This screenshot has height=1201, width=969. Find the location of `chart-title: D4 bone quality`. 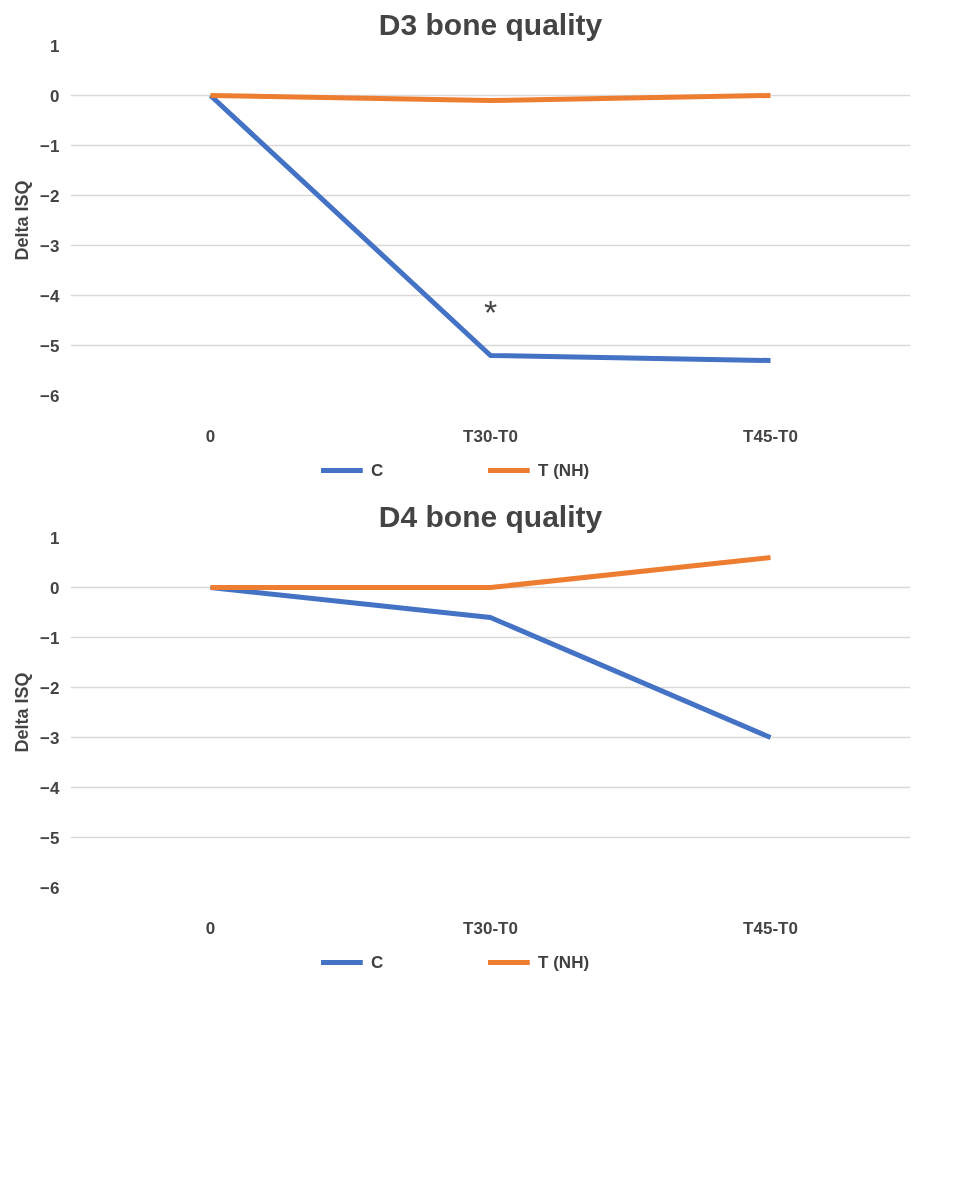

chart-title: D4 bone quality is located at coordinates (490, 516).